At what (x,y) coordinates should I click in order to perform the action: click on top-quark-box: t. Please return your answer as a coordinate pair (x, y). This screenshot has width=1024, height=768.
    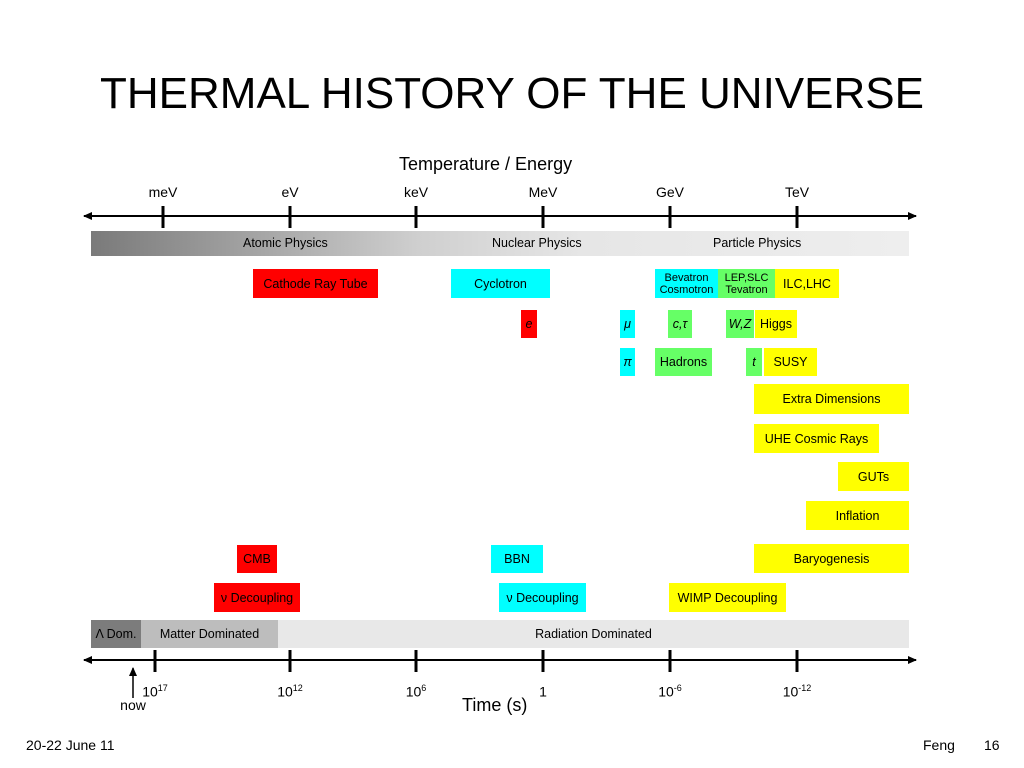
    Looking at the image, I should click on (754, 362).